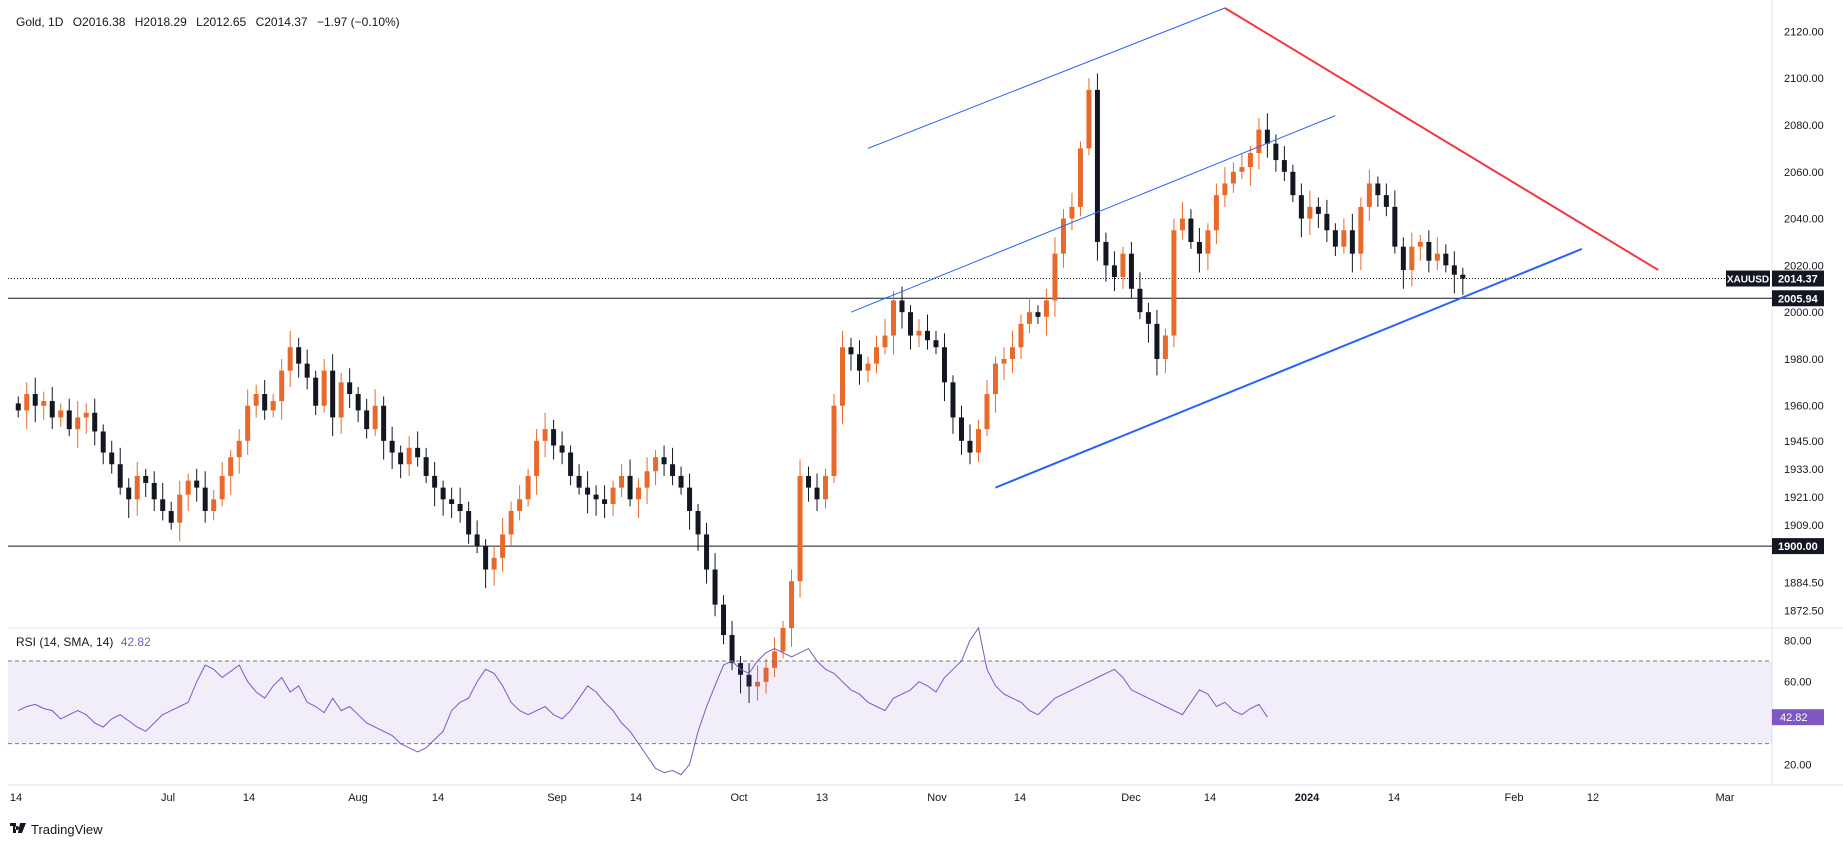 The height and width of the screenshot is (847, 1843). What do you see at coordinates (1804, 79) in the screenshot?
I see `price-tick-label: 2100.00` at bounding box center [1804, 79].